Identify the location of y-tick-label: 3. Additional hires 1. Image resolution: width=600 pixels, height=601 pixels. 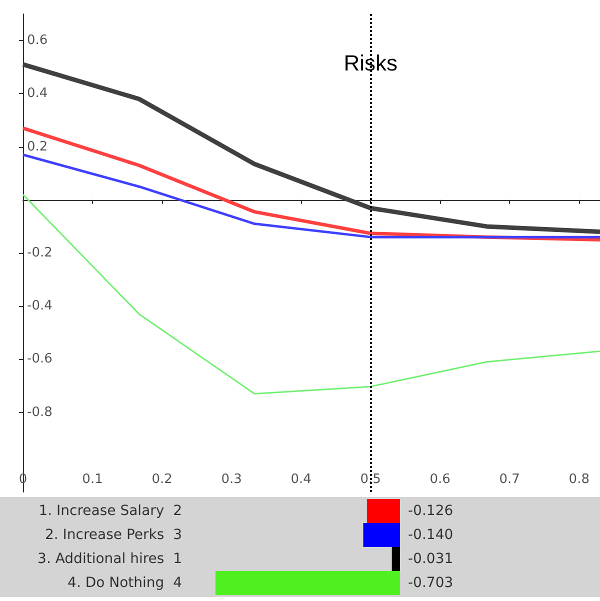
(110, 559).